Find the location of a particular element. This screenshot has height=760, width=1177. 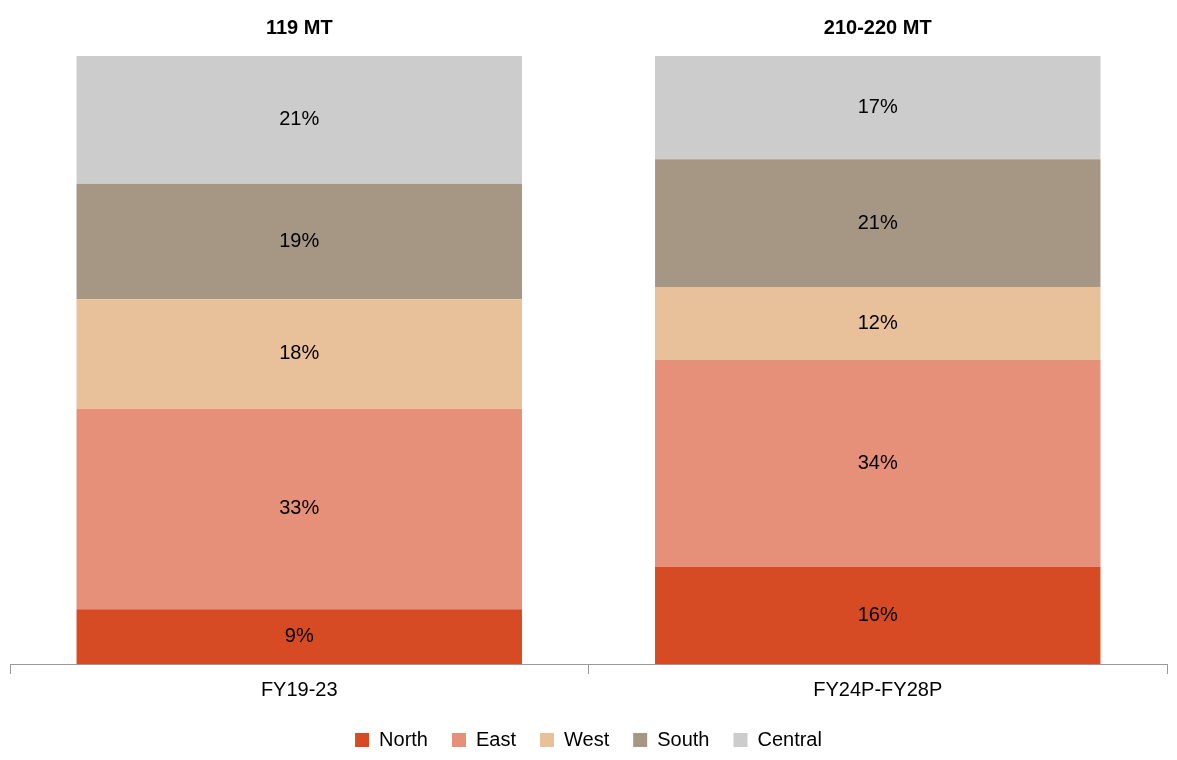

annotation: 210-220 MT is located at coordinates (877, 26).